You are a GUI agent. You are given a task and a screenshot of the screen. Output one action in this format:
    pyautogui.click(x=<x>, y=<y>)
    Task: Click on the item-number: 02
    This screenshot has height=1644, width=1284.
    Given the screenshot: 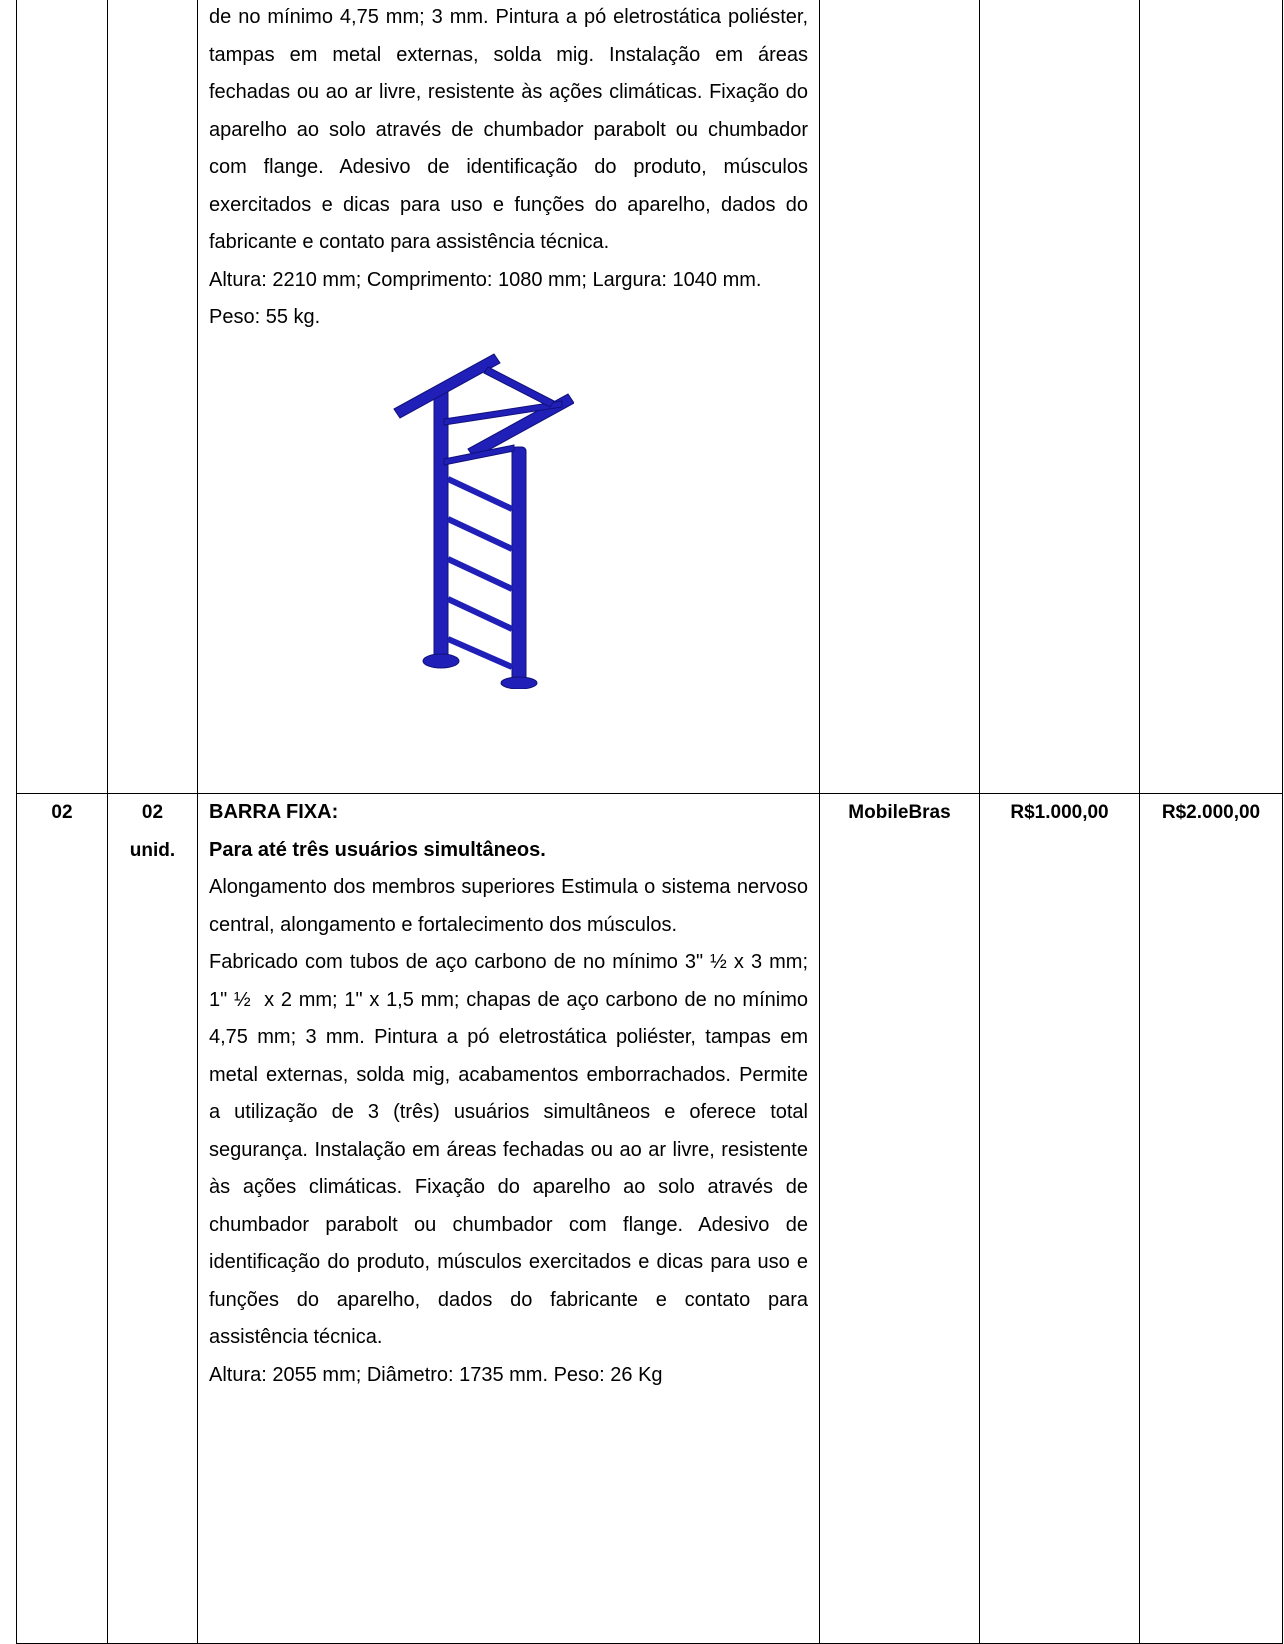 What is the action you would take?
    pyautogui.click(x=62, y=1218)
    